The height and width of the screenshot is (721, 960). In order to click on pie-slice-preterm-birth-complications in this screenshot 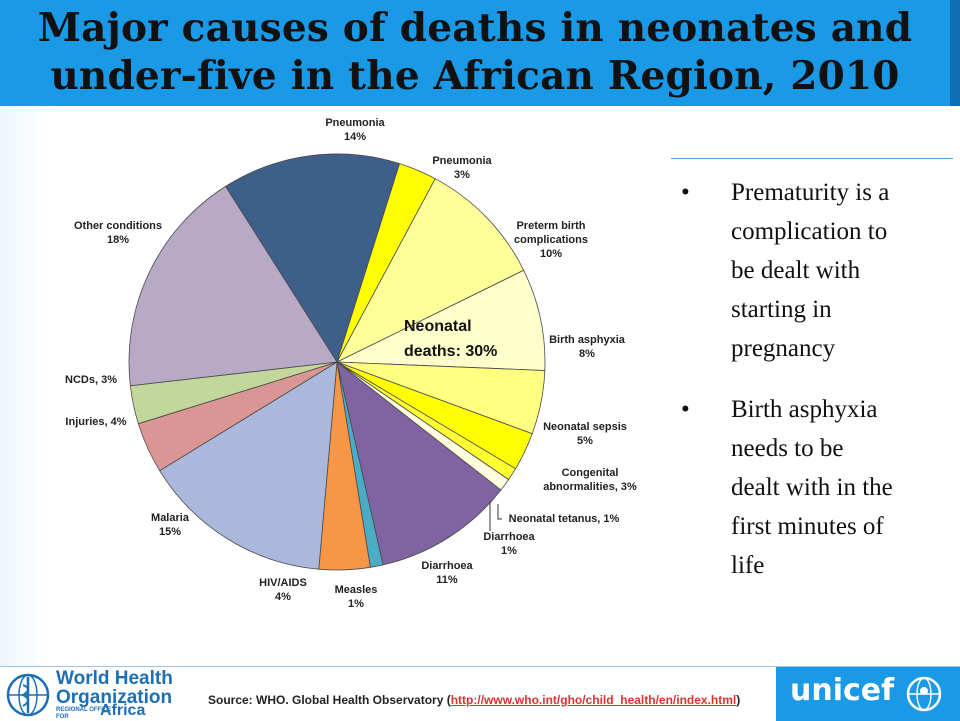, I will do `click(430, 270)`.